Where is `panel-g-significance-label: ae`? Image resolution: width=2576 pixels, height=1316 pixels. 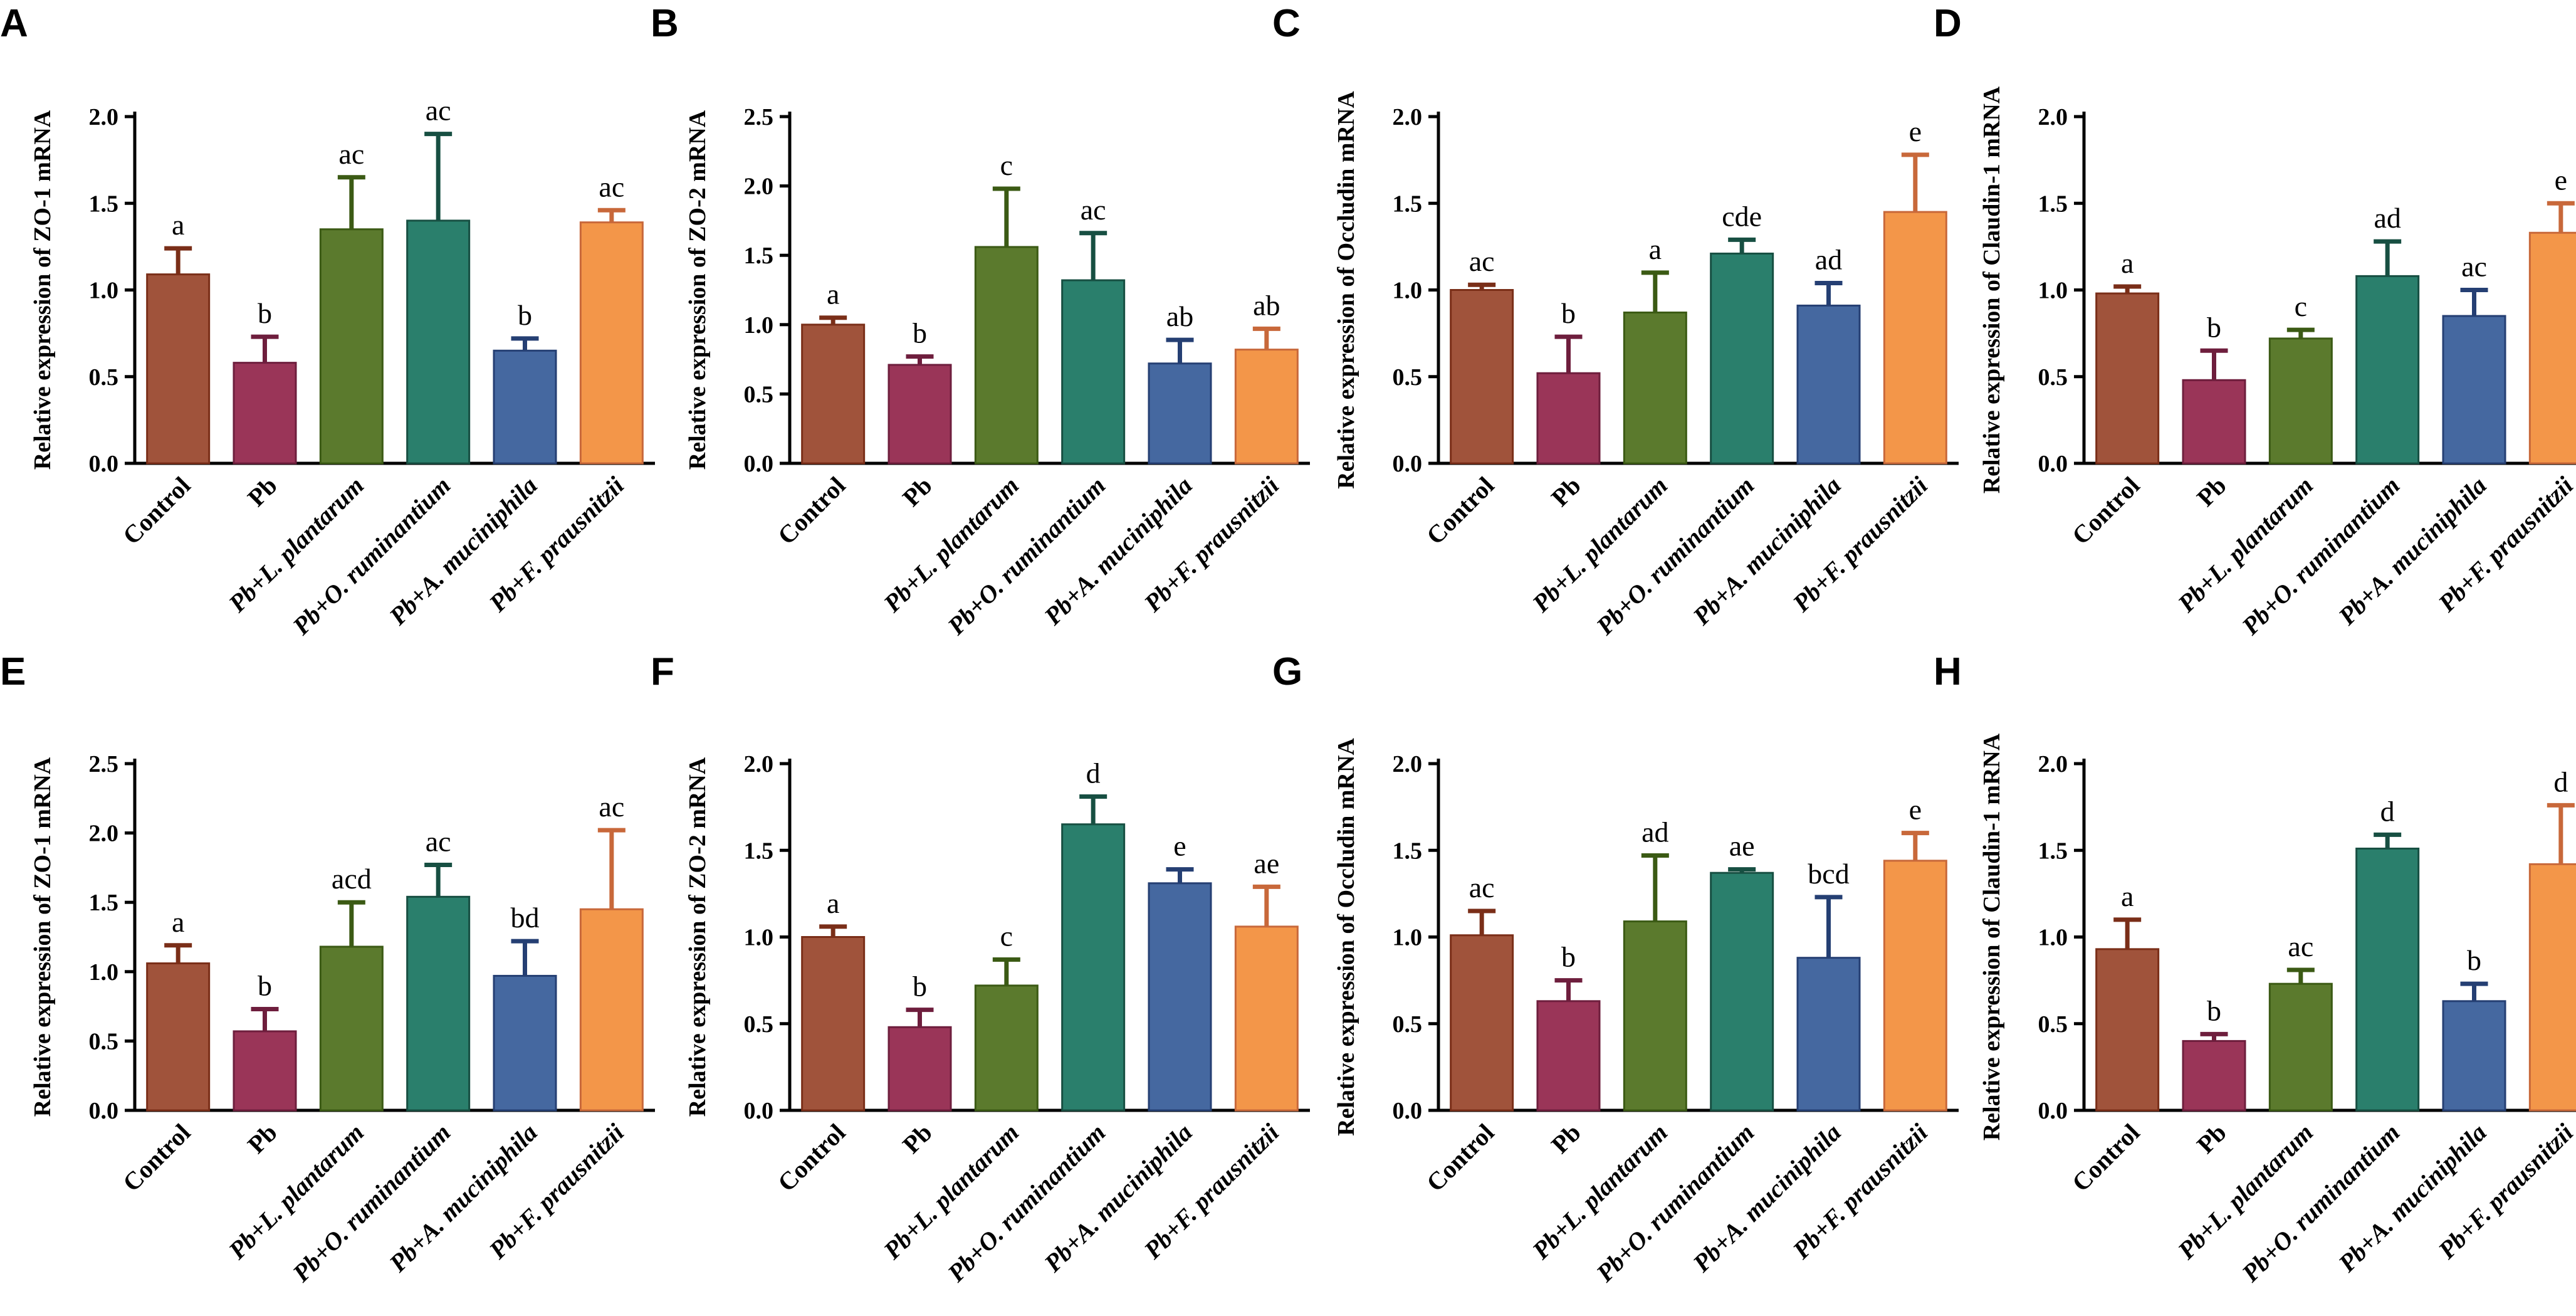
panel-g-significance-label: ae is located at coordinates (1742, 846).